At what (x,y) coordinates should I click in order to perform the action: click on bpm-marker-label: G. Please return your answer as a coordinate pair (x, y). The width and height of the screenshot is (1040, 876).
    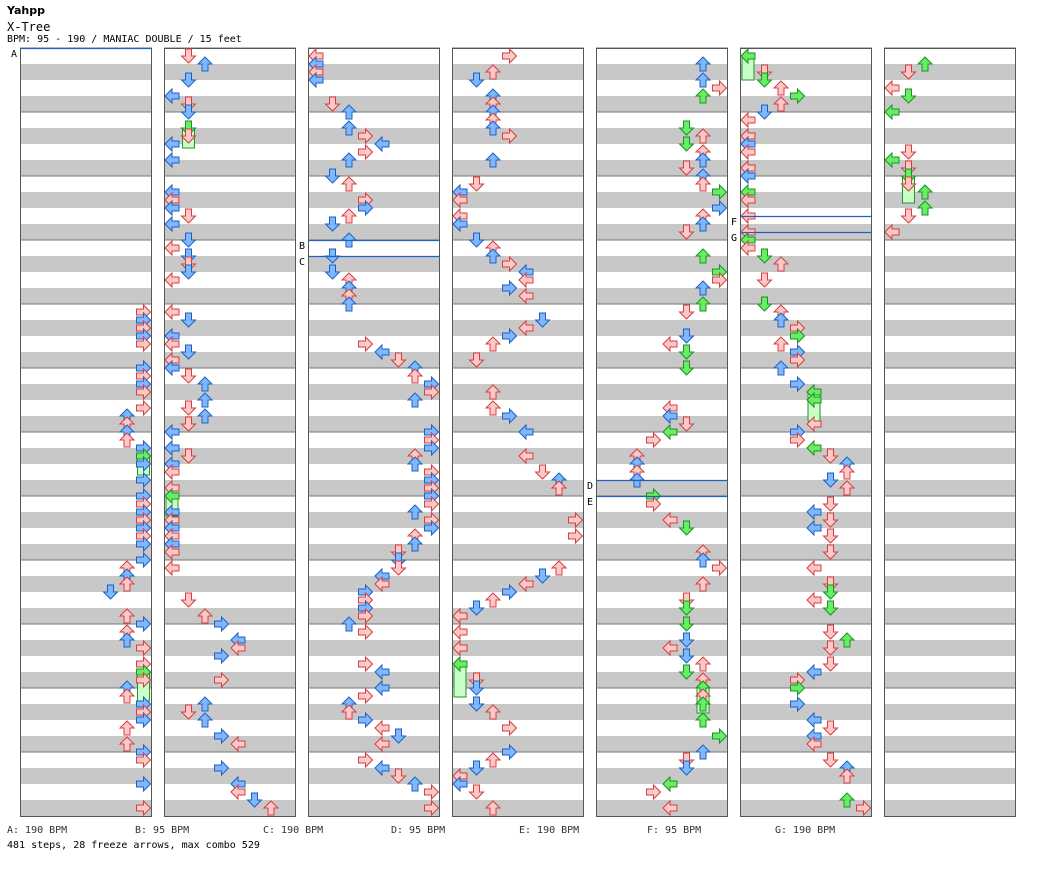
    Looking at the image, I should click on (734, 238).